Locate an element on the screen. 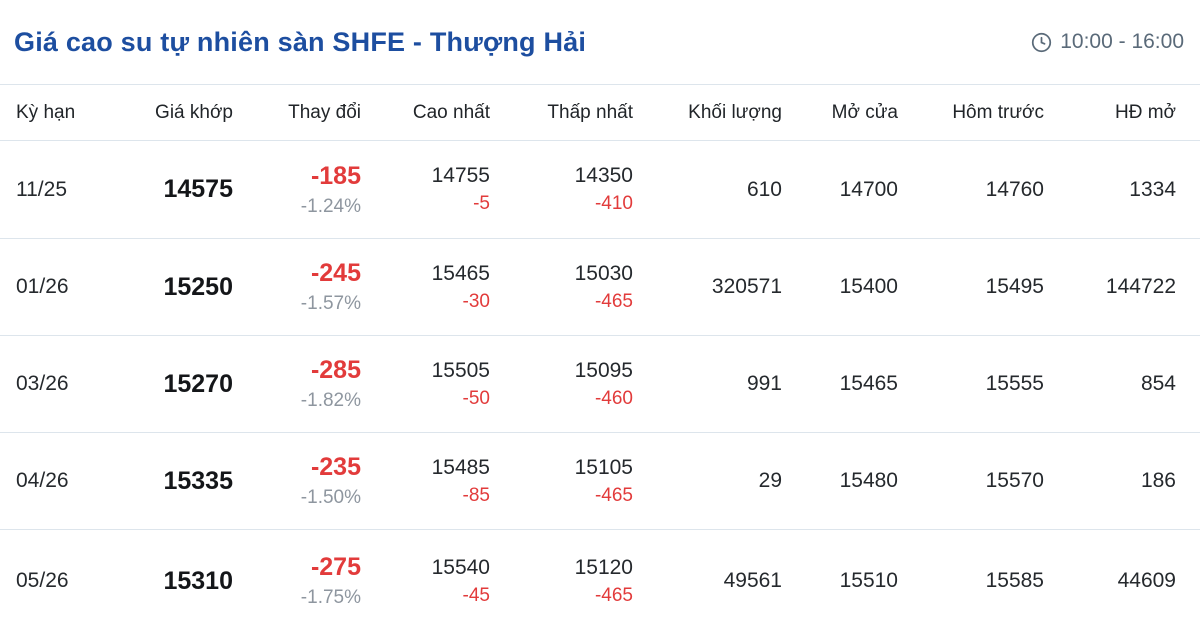 This screenshot has height=632, width=1200. col-header-high: Cao nhất is located at coordinates (451, 112).